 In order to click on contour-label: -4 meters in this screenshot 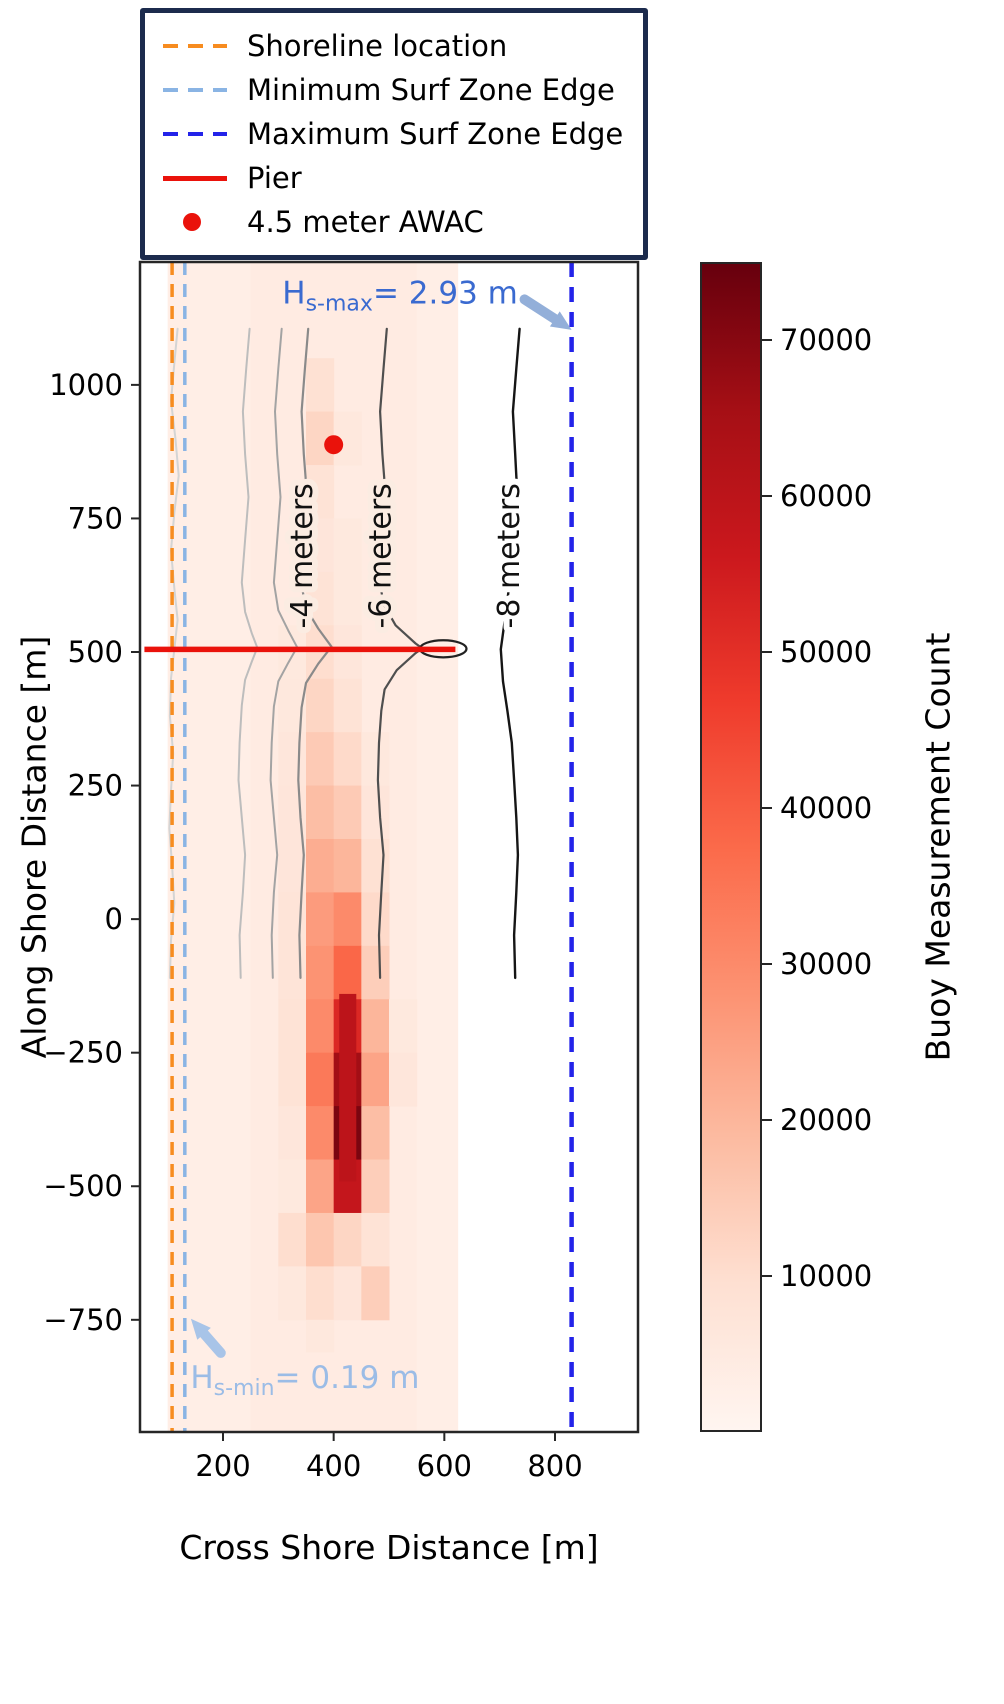, I will do `click(302, 555)`.